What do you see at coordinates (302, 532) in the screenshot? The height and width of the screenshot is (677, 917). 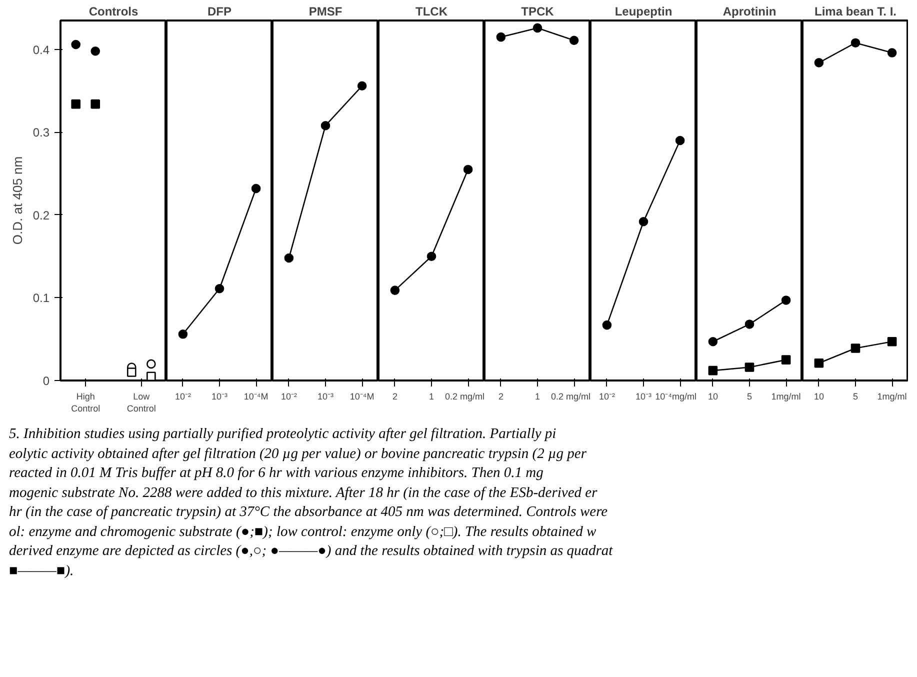 I see `text: ol: enzyme and chromogenic substrate (●;■); low control: enzyme only (○;□). The results obtained w` at bounding box center [302, 532].